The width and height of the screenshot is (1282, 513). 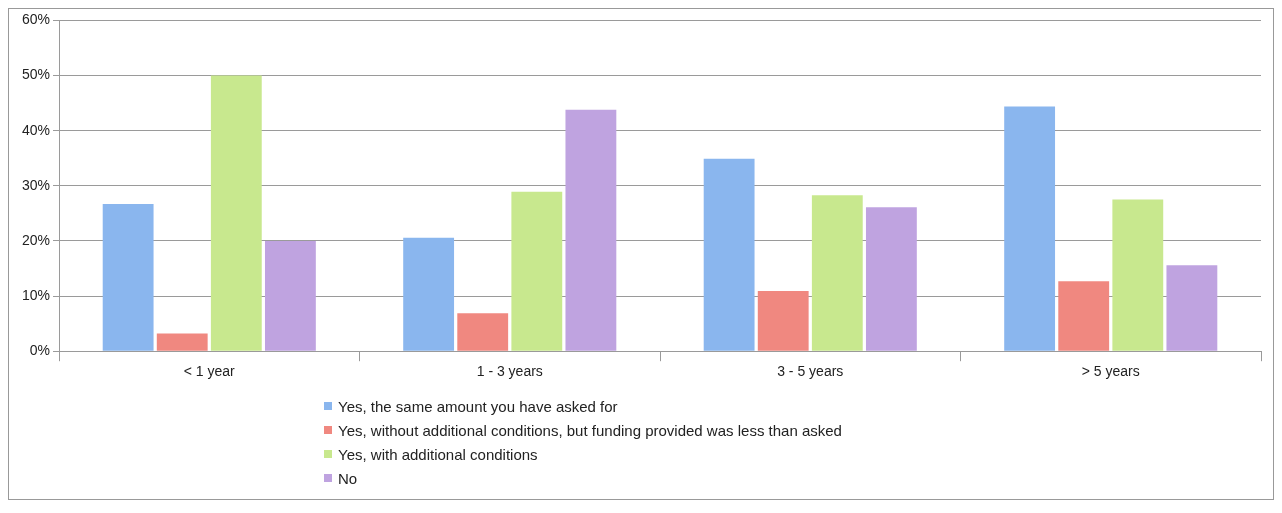 I want to click on legend-label: Yes, with additional conditions, so click(x=438, y=454).